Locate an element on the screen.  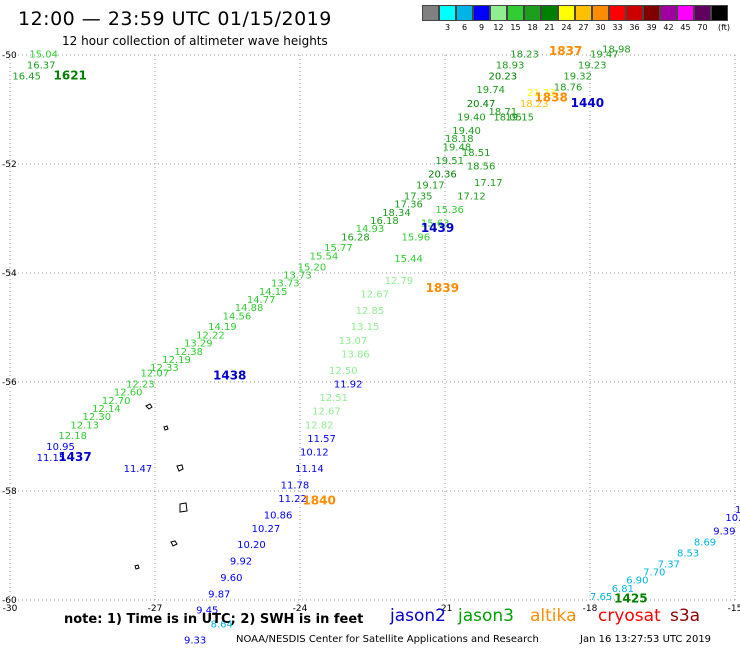
legend-label: 33 is located at coordinates (617, 27).